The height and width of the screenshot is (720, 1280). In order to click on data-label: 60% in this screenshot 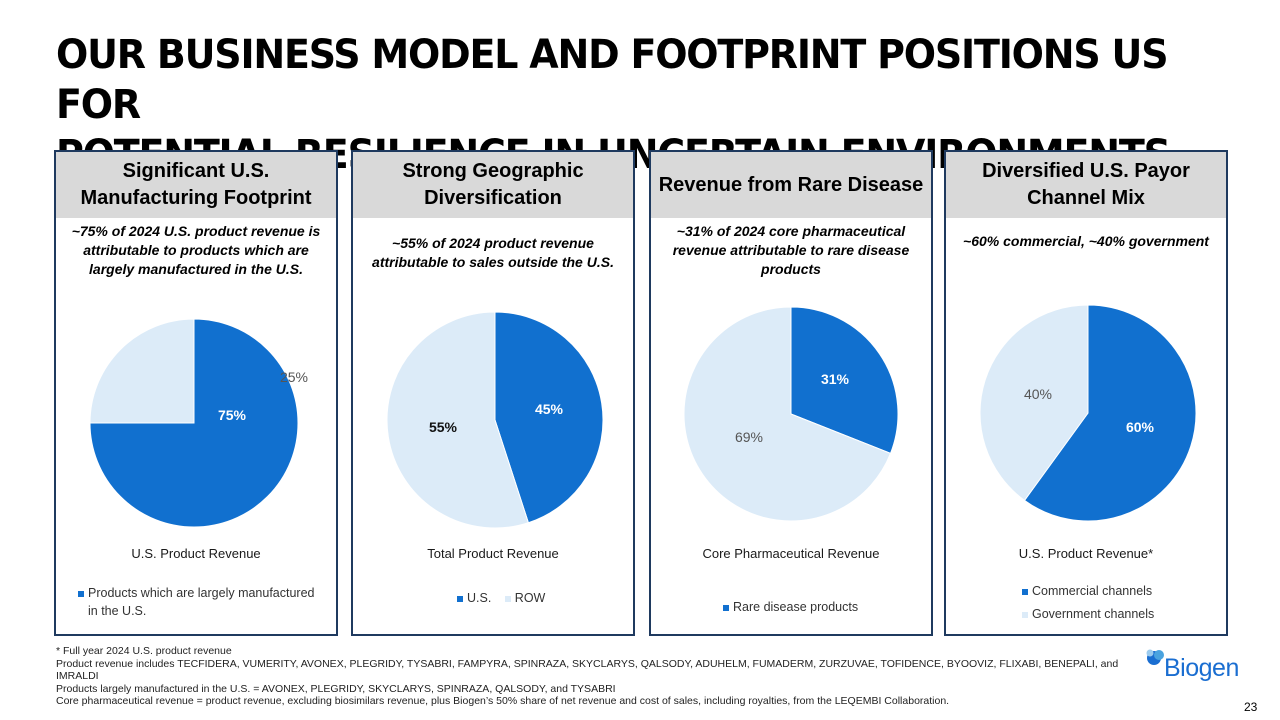, I will do `click(1140, 427)`.